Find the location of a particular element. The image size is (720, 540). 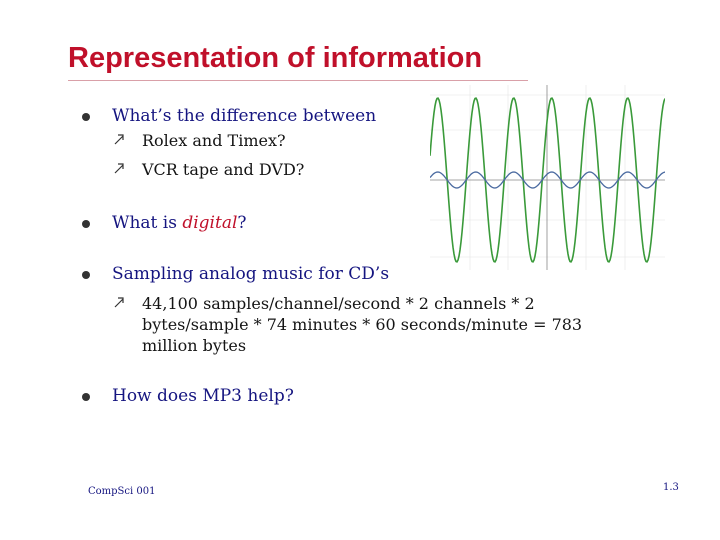

large-sine-wave is located at coordinates (547, 180).